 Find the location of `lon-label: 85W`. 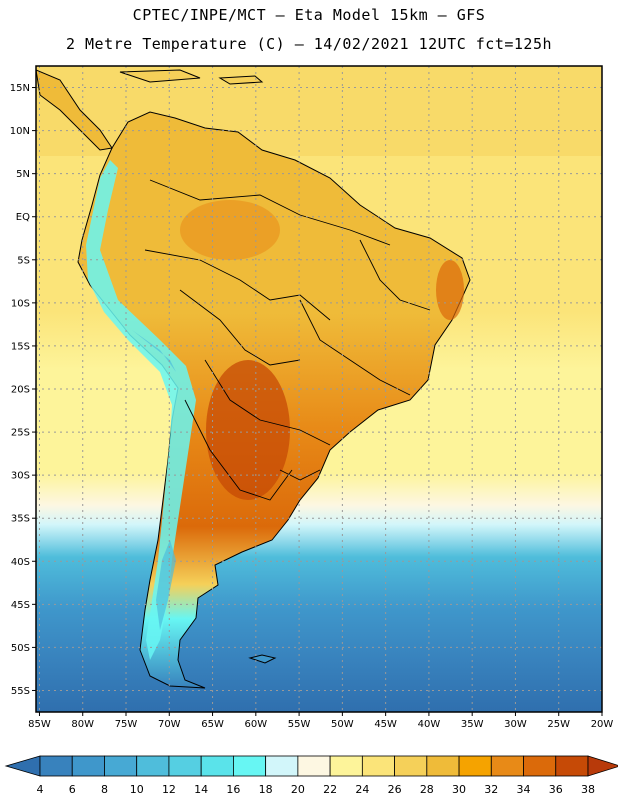

lon-label: 85W is located at coordinates (39, 724).